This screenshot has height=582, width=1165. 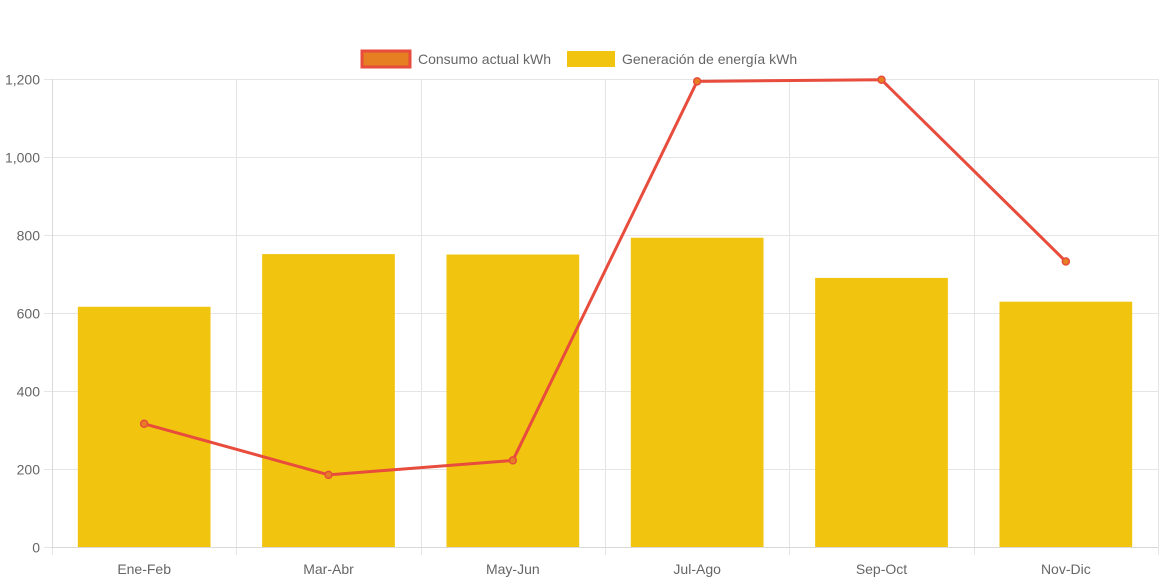 What do you see at coordinates (22, 80) in the screenshot?
I see `y-tick-label: 1,200` at bounding box center [22, 80].